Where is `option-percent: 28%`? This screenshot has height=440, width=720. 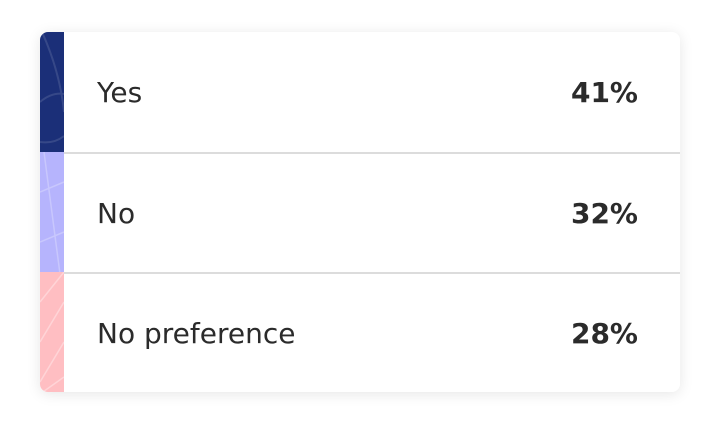
option-percent: 28% is located at coordinates (604, 333).